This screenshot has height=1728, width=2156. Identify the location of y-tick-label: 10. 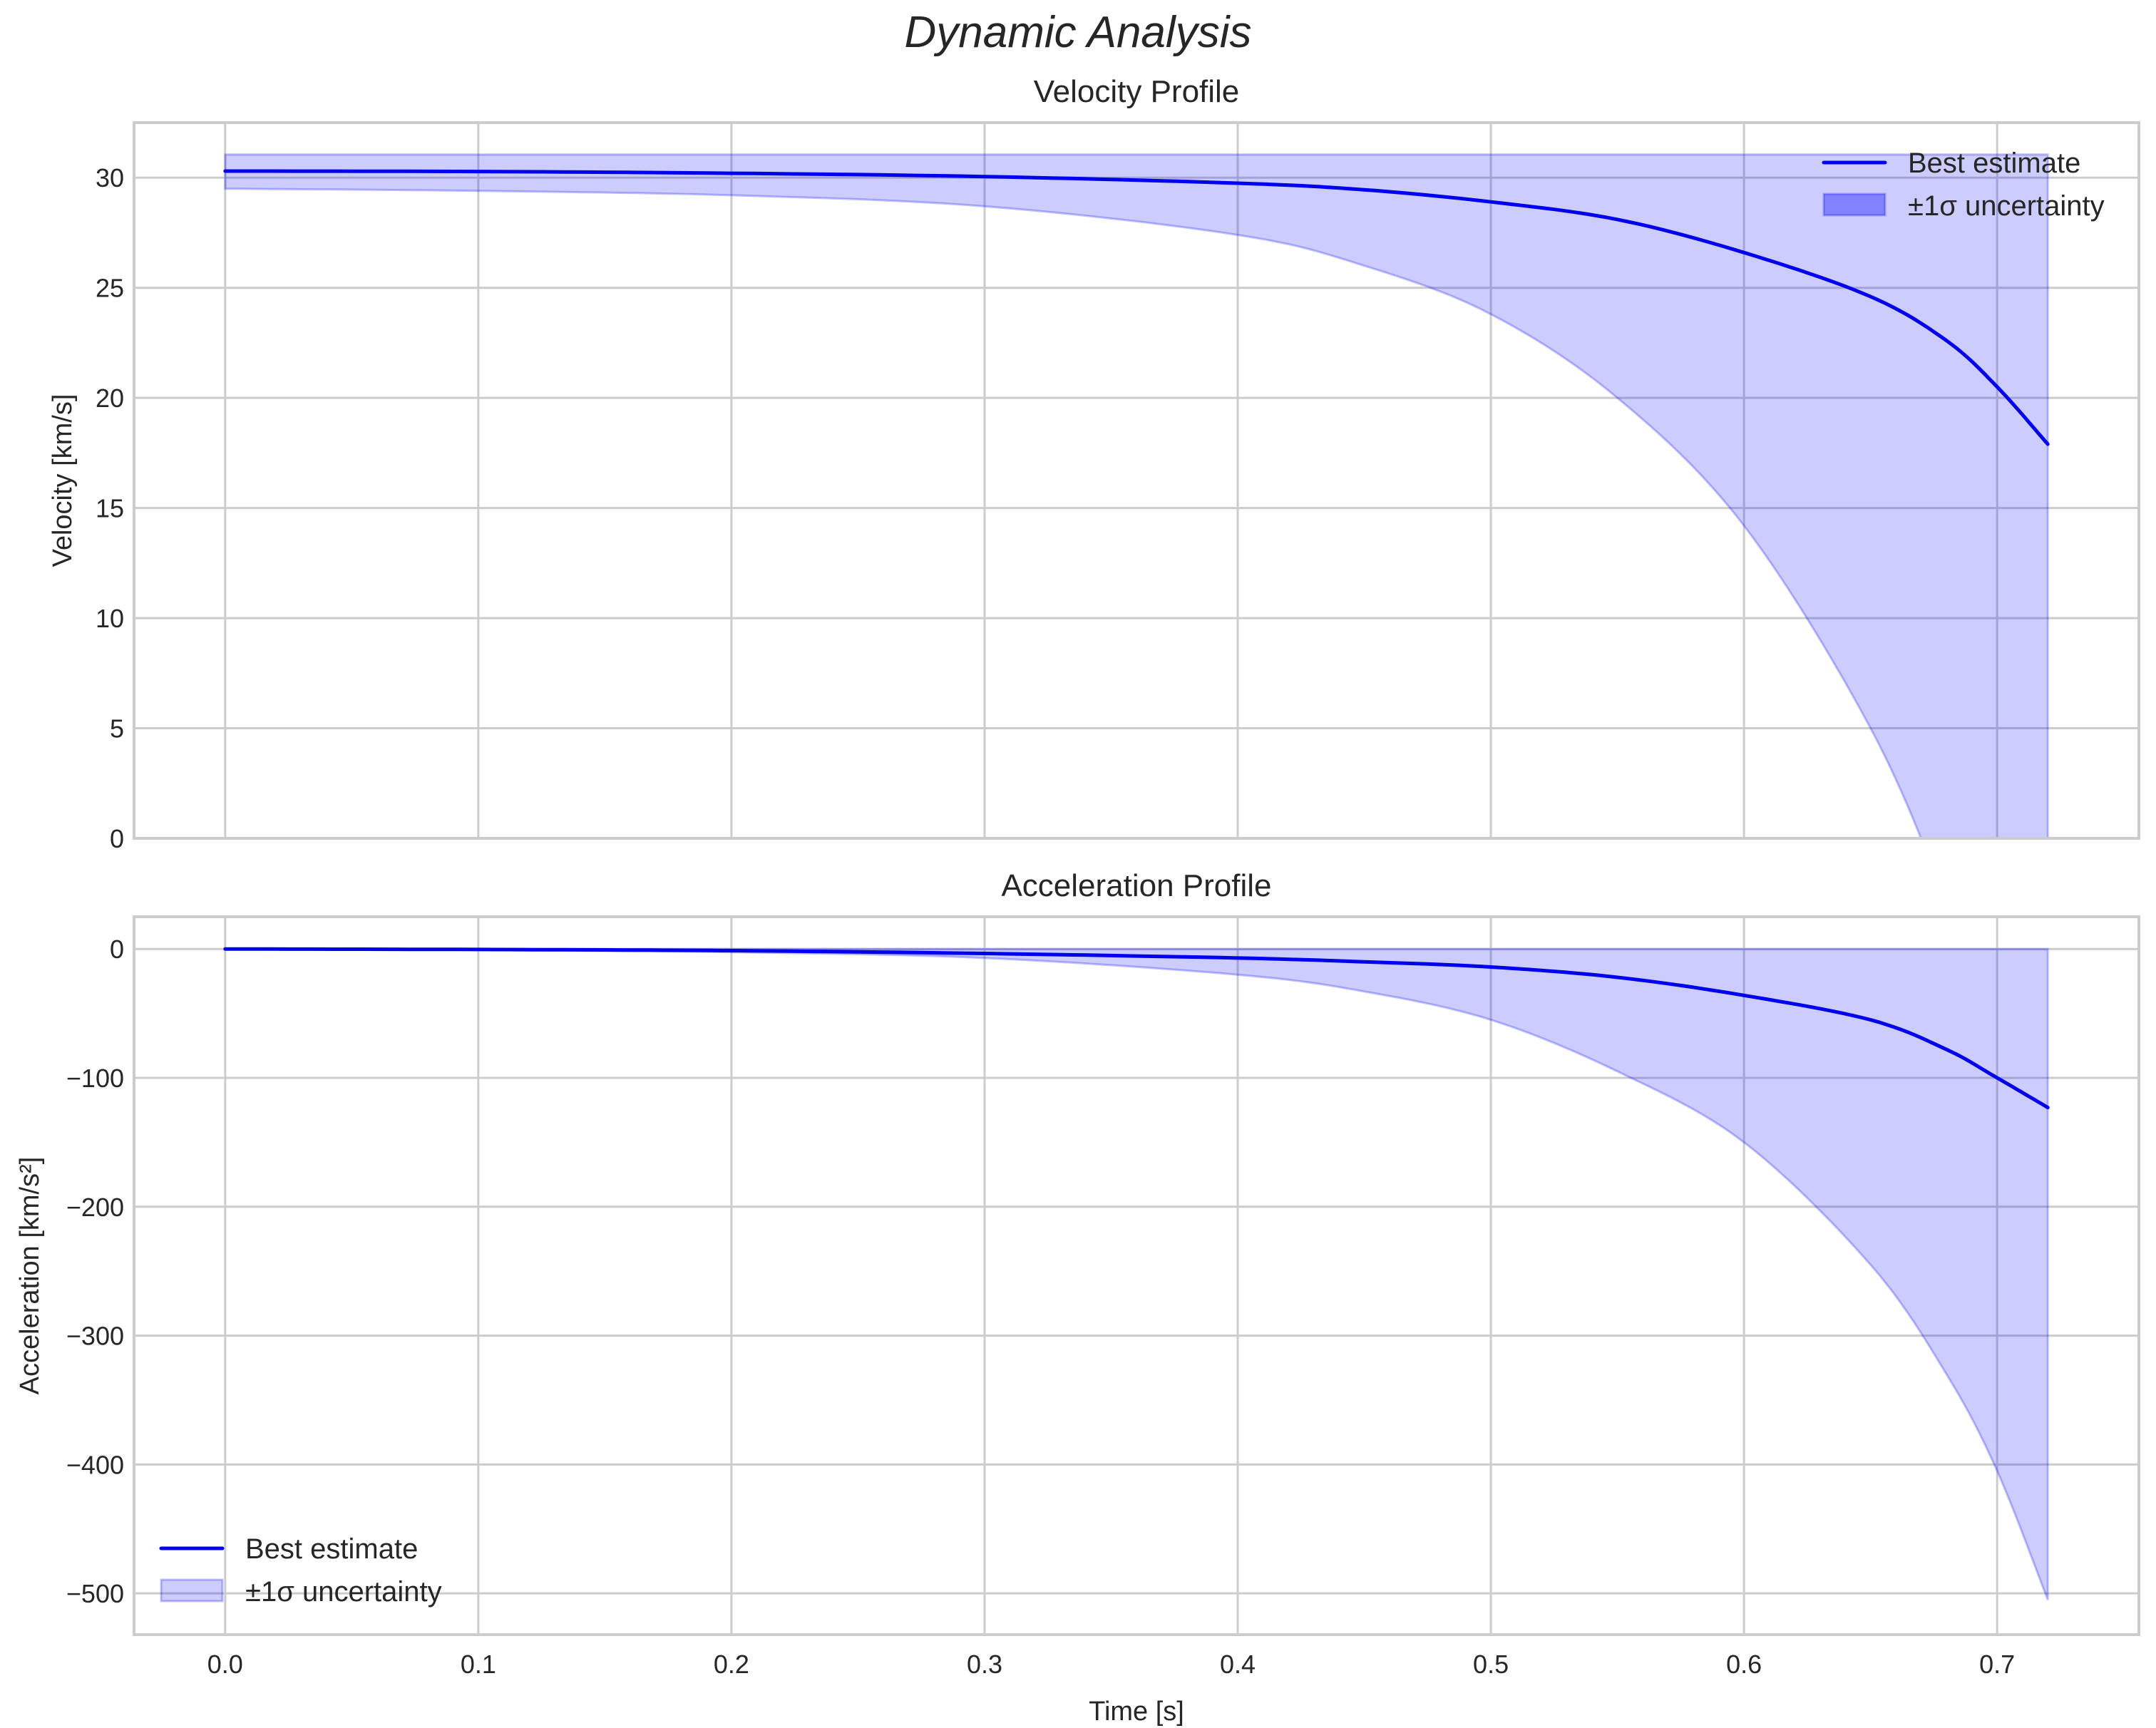
(110, 618).